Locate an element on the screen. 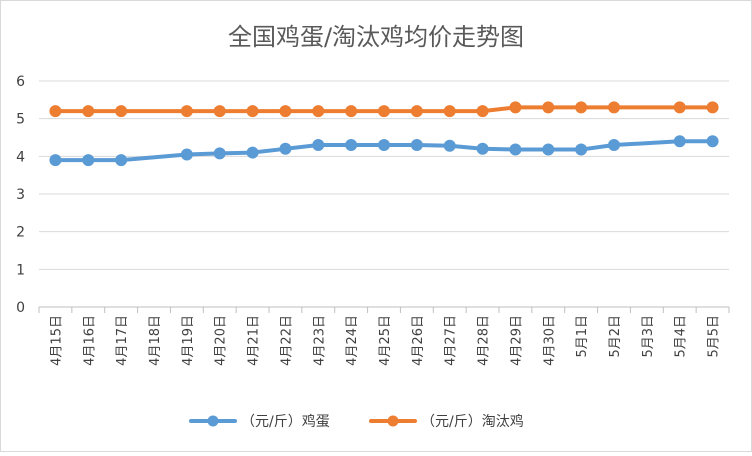  legend-item: （元/斤）淘汰鸡 is located at coordinates (446, 421).